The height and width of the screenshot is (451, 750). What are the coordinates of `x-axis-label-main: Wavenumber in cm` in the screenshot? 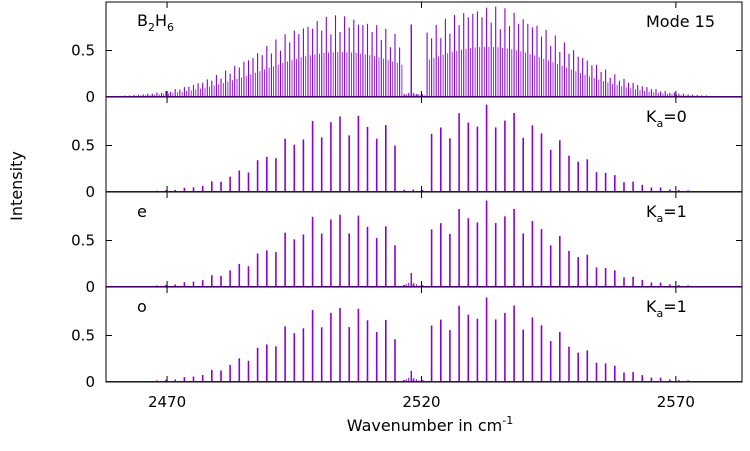 It's located at (425, 425).